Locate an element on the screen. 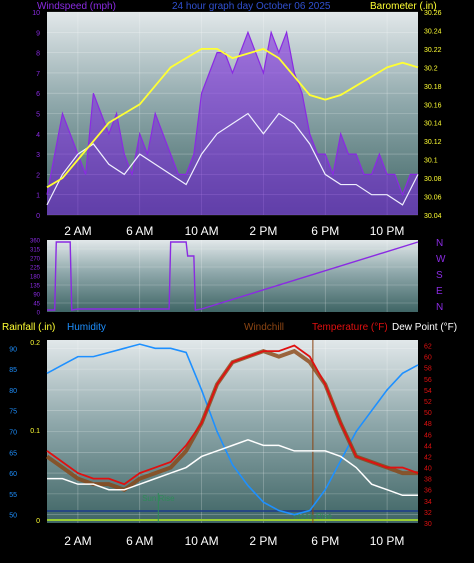 This screenshot has width=474, height=563. rain-tick-label: 0 is located at coordinates (38, 521).